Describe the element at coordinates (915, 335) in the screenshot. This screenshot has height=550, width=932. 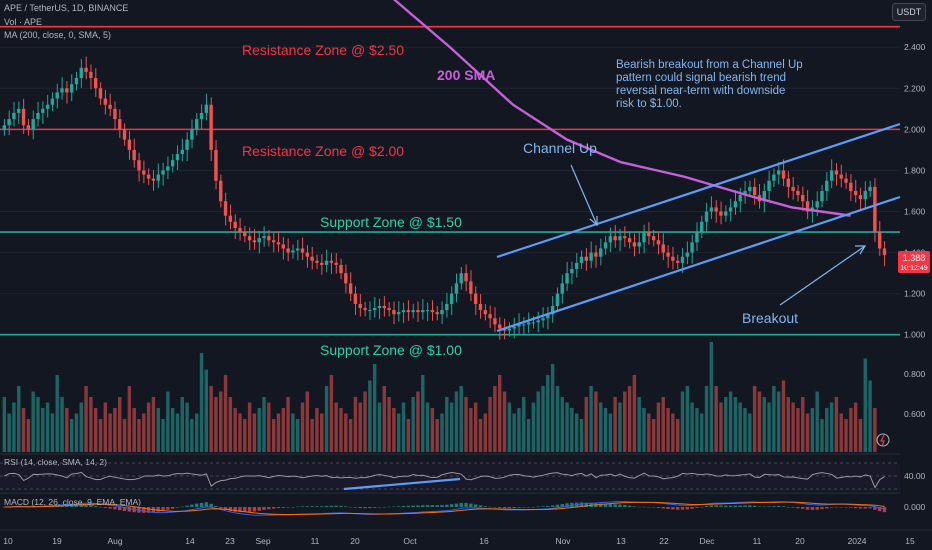
I see `price-tick-label: 1.000` at that location.